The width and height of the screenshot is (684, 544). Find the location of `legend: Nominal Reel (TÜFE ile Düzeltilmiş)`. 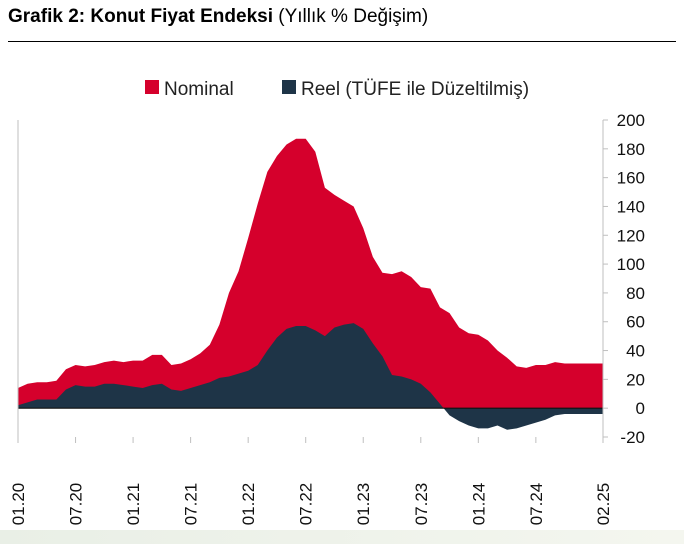

legend: Nominal Reel (TÜFE ile Düzeltilmiş) is located at coordinates (337, 89).